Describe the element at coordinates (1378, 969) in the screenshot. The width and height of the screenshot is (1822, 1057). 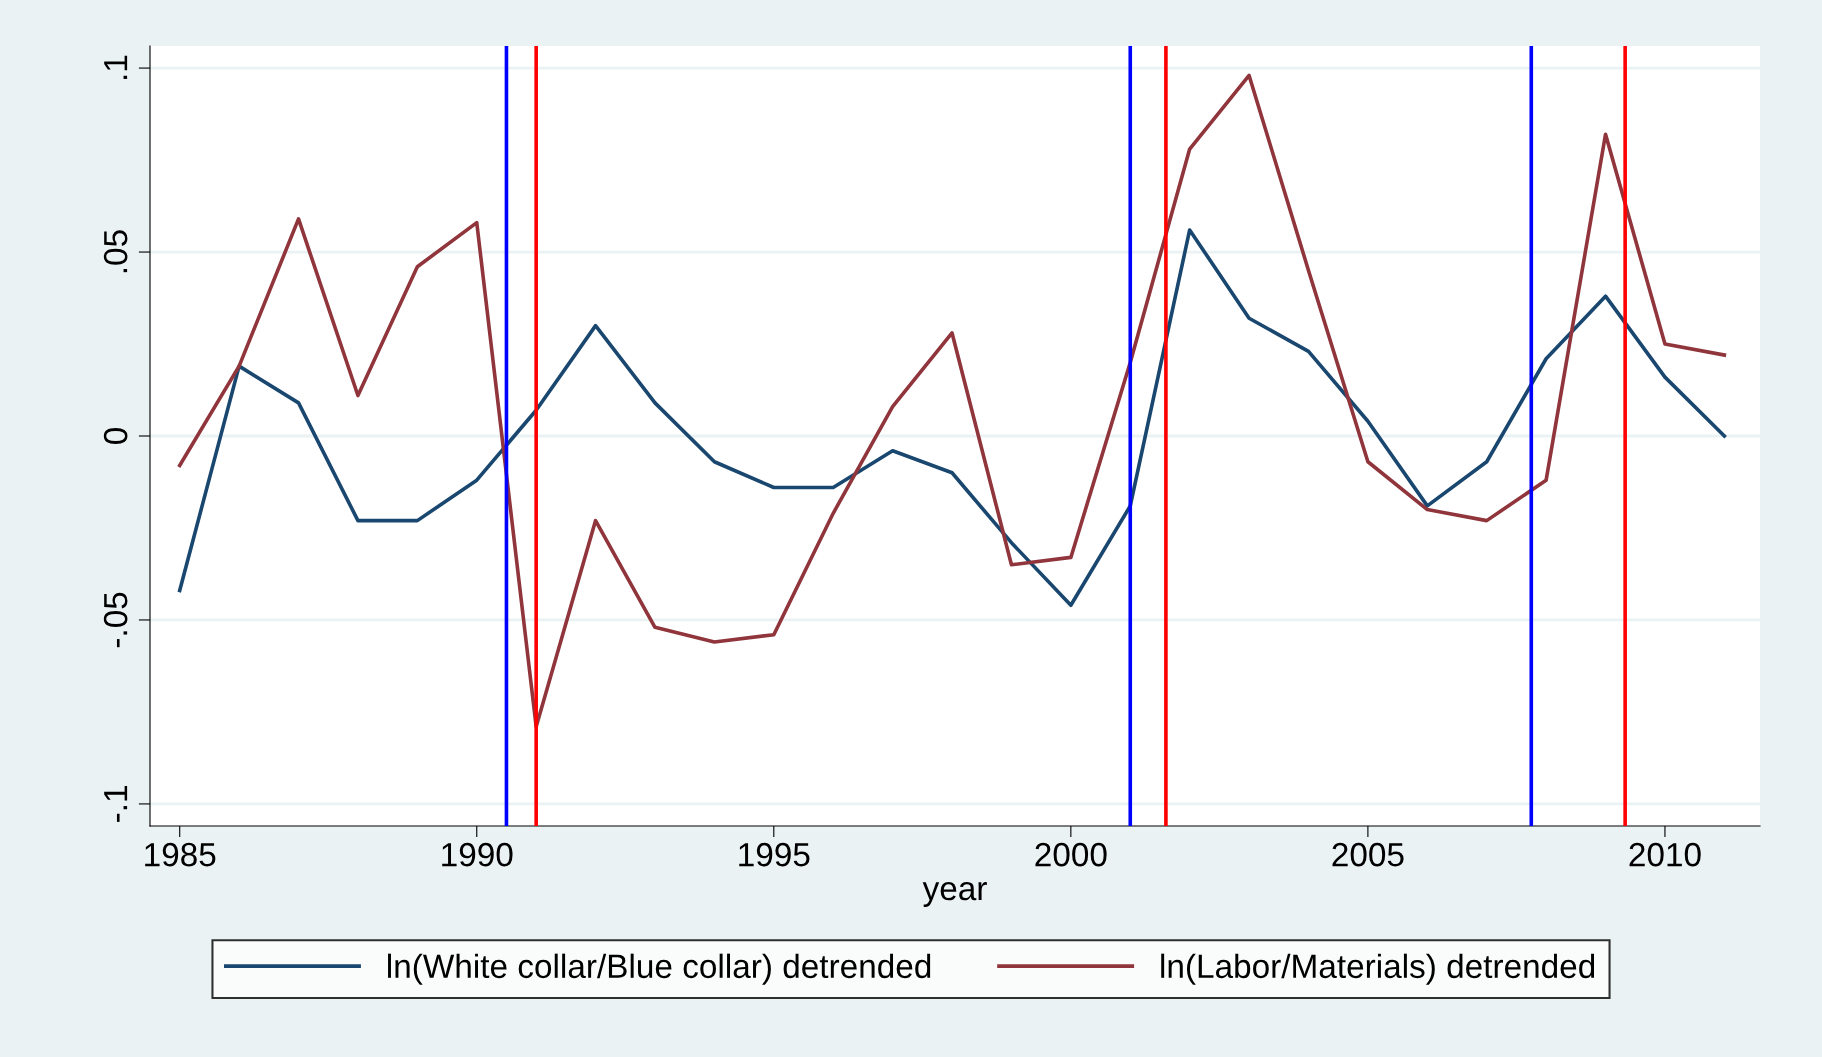
I see `legend-label: ln(Labor/Materials) detrended` at that location.